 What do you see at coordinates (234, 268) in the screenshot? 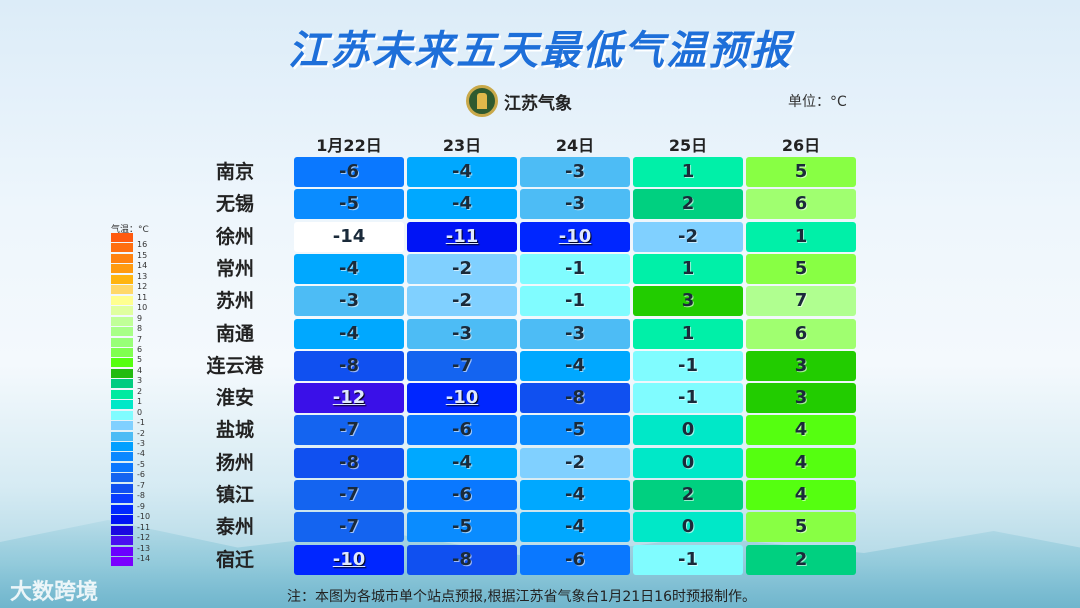
I see `city-label: 常州` at bounding box center [234, 268].